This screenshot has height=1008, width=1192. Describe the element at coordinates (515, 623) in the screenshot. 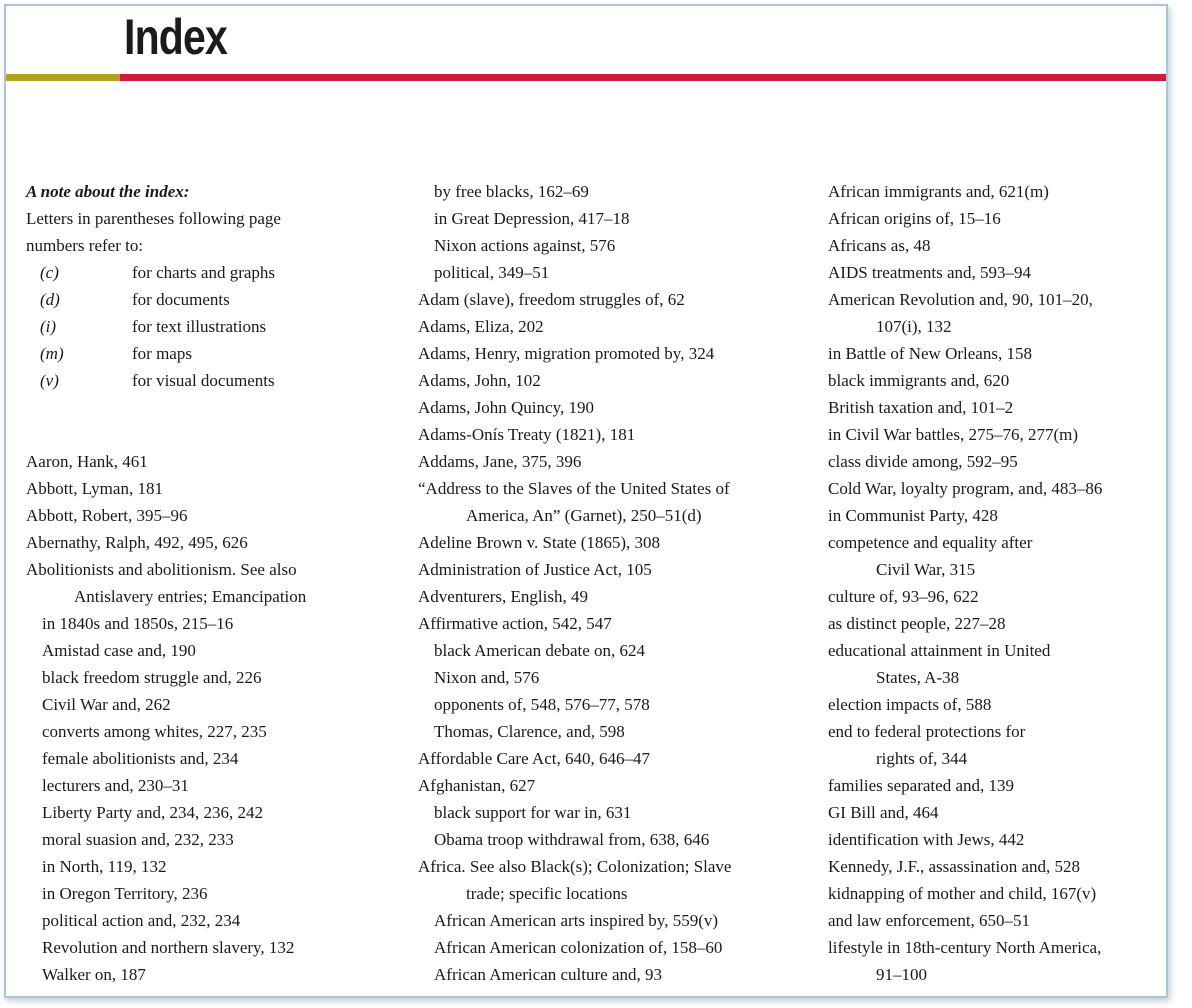

I see `index-entry: Affirmative action, 542, 547` at that location.